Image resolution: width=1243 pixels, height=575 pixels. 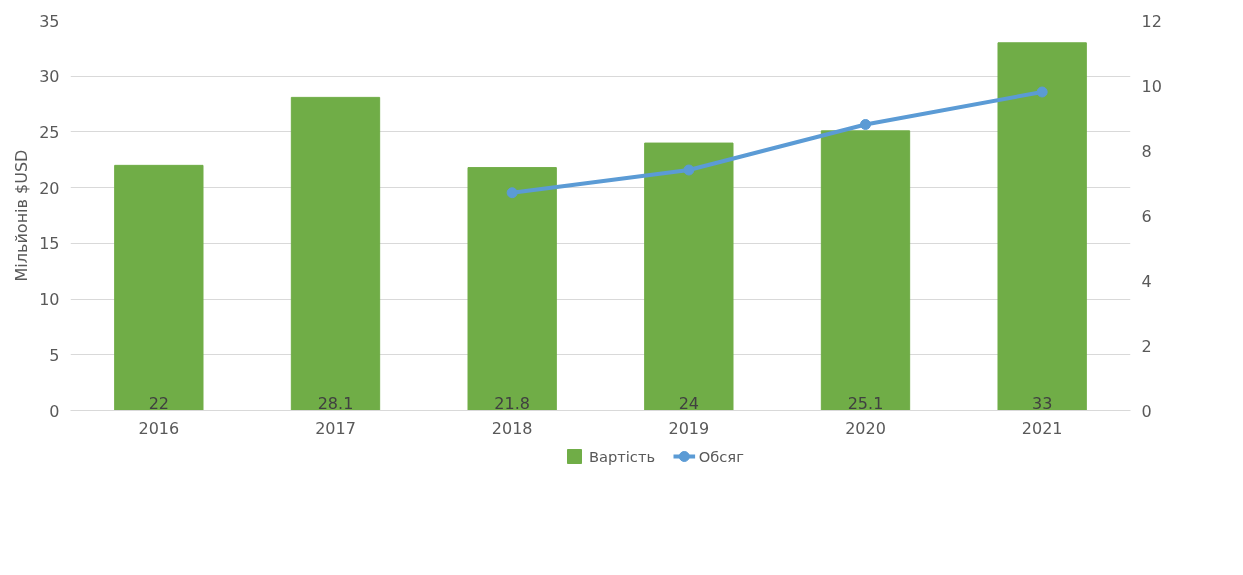 What do you see at coordinates (49, 21) in the screenshot?
I see `y-tick-label: 35` at bounding box center [49, 21].